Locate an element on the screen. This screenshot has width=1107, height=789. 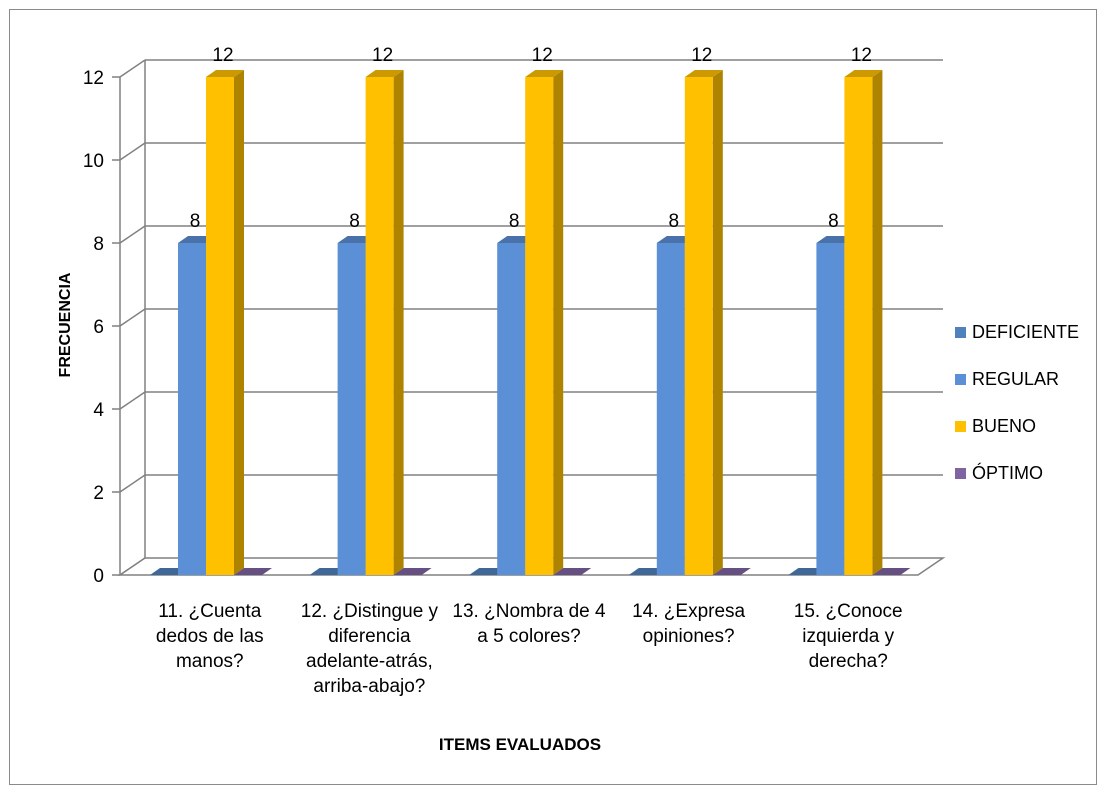
x-category-label: derecha? is located at coordinates (848, 661).